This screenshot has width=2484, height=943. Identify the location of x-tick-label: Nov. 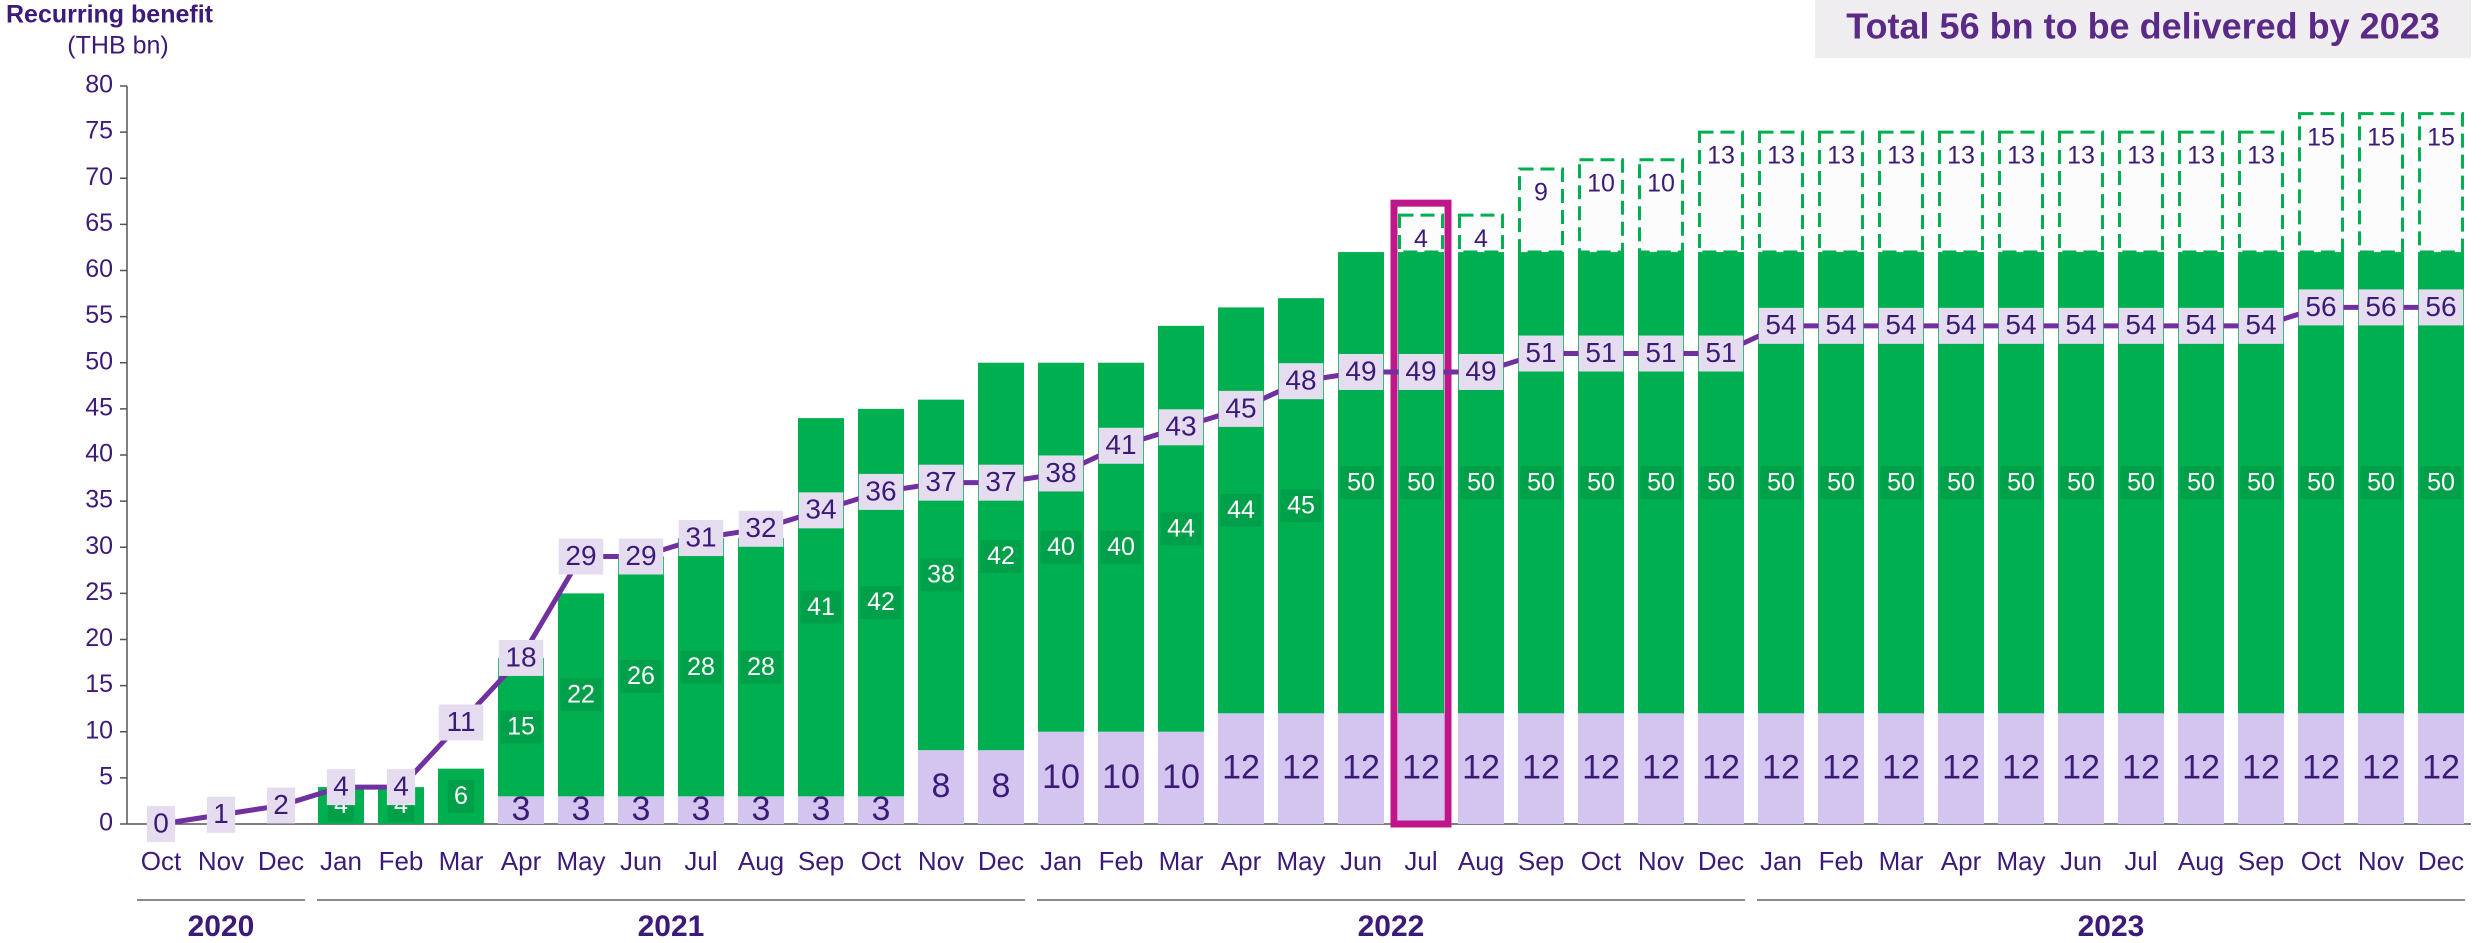
(2381, 861).